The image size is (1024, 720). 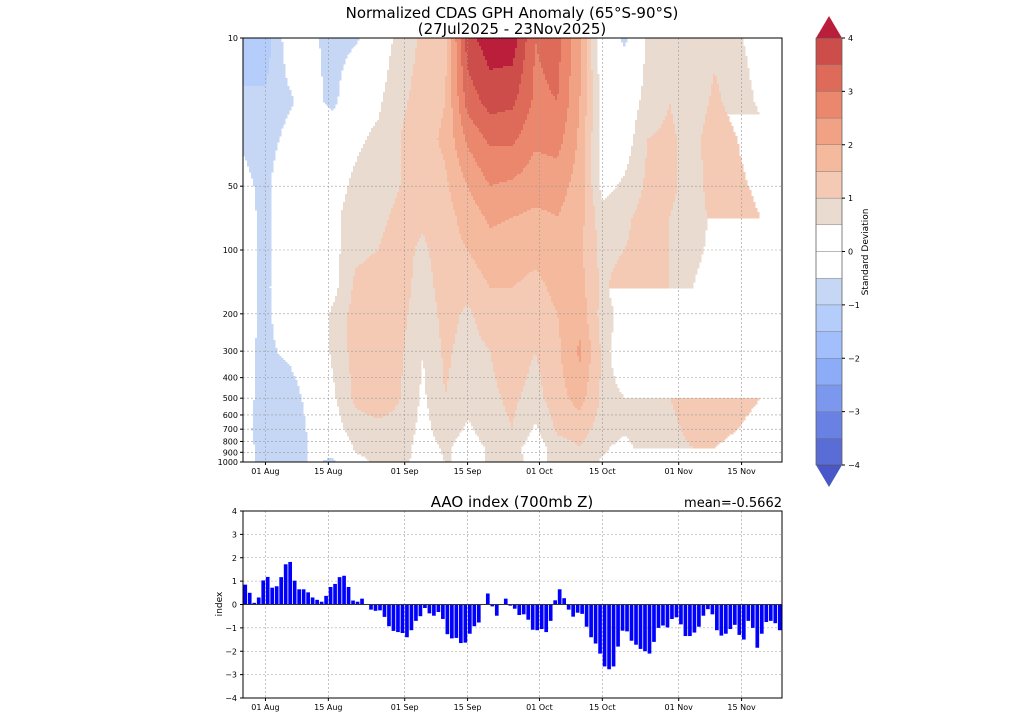 What do you see at coordinates (829, 211) in the screenshot?
I see `colorbar-band` at bounding box center [829, 211].